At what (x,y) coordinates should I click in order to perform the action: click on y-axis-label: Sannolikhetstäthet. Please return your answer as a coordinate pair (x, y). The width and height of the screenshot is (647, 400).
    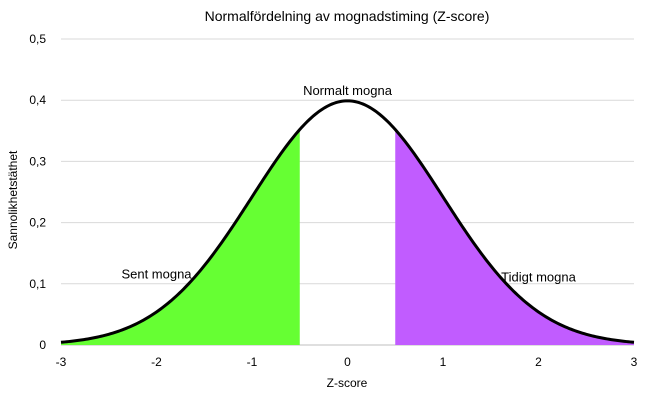
    Looking at the image, I should click on (13, 199).